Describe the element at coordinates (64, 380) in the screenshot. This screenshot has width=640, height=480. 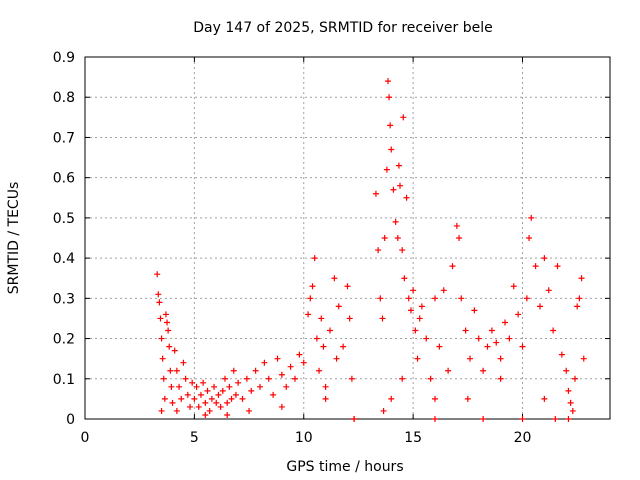
I see `y-tick-label: 0.1` at that location.